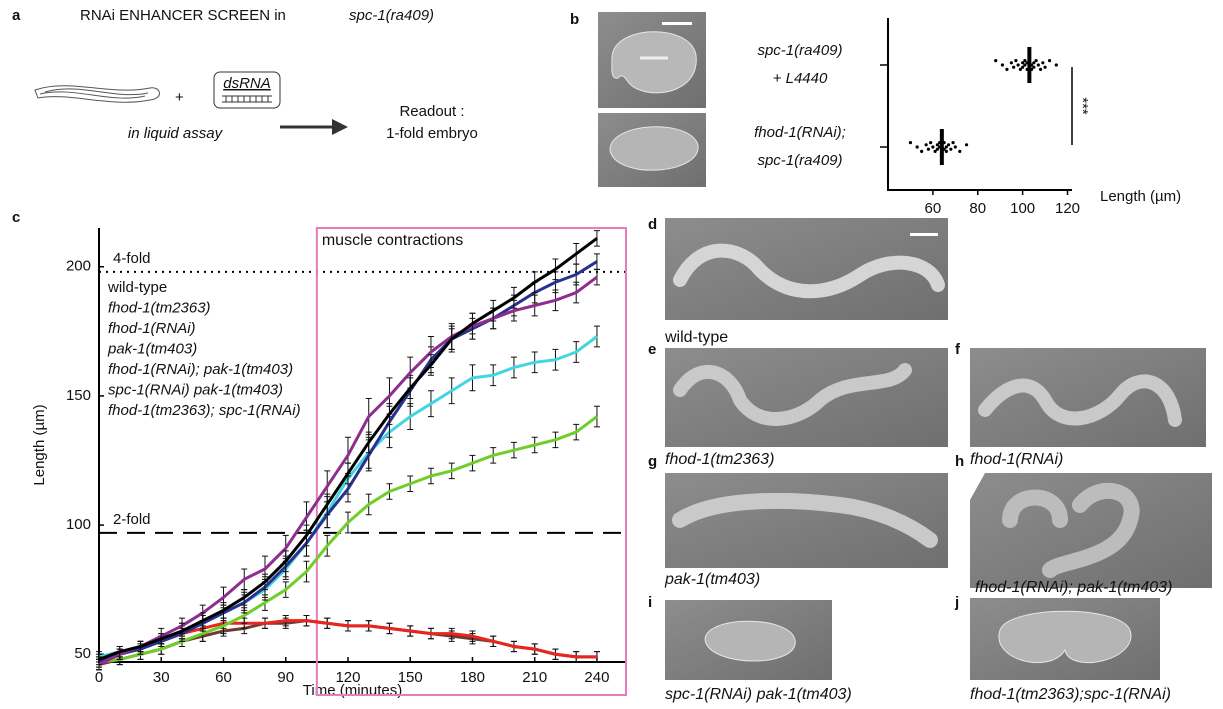 The height and width of the screenshot is (709, 1223). What do you see at coordinates (39, 444) in the screenshot?
I see `y-axis-label: Length (µm)` at bounding box center [39, 444].